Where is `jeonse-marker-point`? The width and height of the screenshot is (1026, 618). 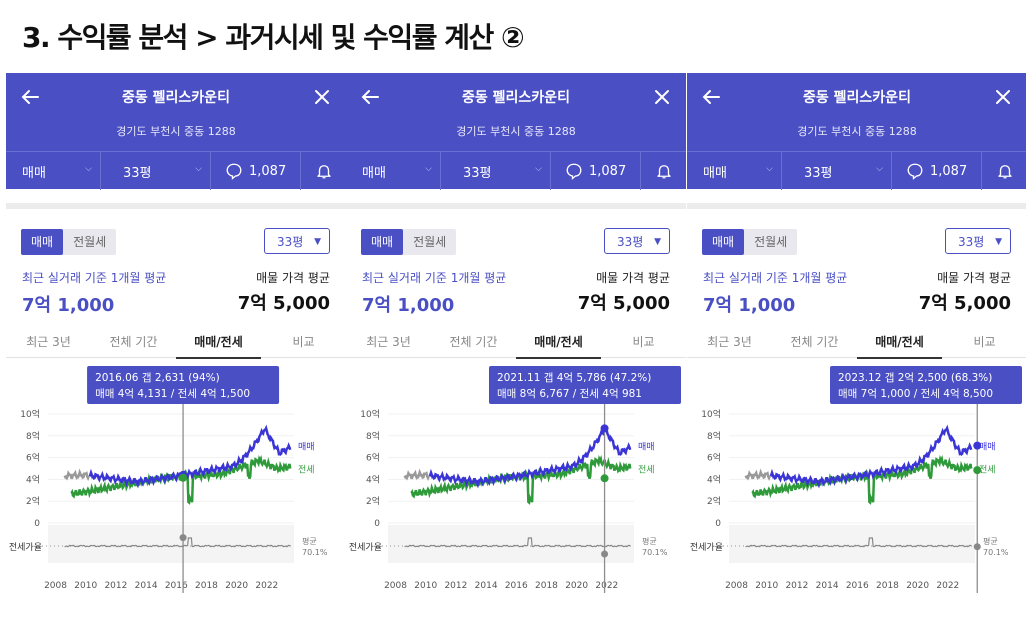
jeonse-marker-point is located at coordinates (183, 477).